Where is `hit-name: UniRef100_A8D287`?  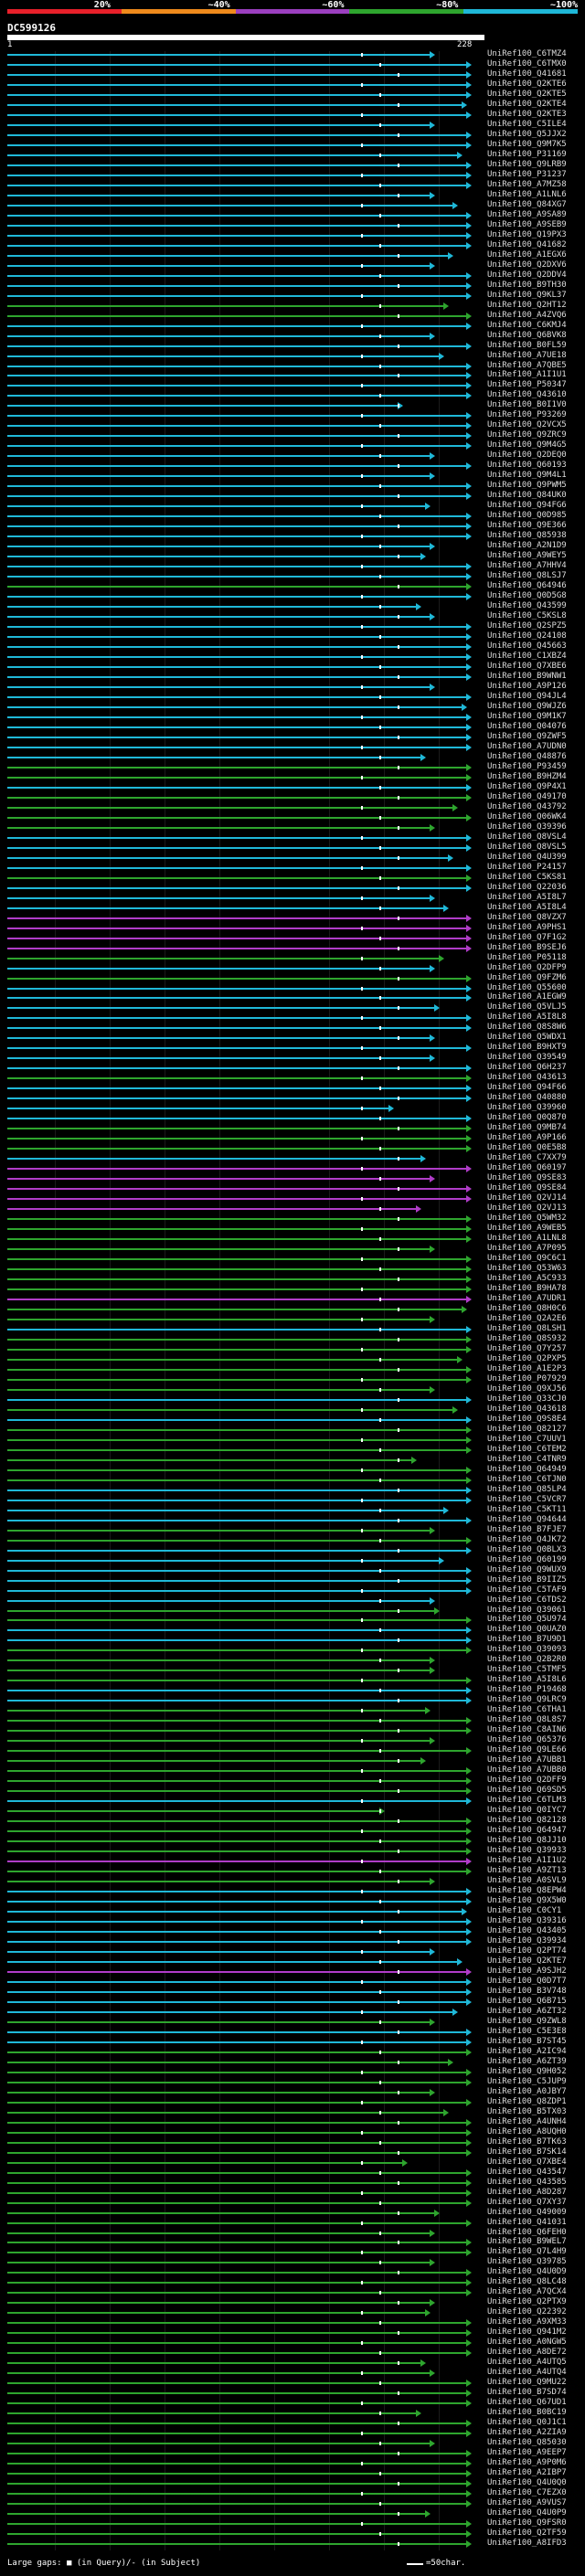
hit-name: UniRef100_A8D287 is located at coordinates (527, 2192).